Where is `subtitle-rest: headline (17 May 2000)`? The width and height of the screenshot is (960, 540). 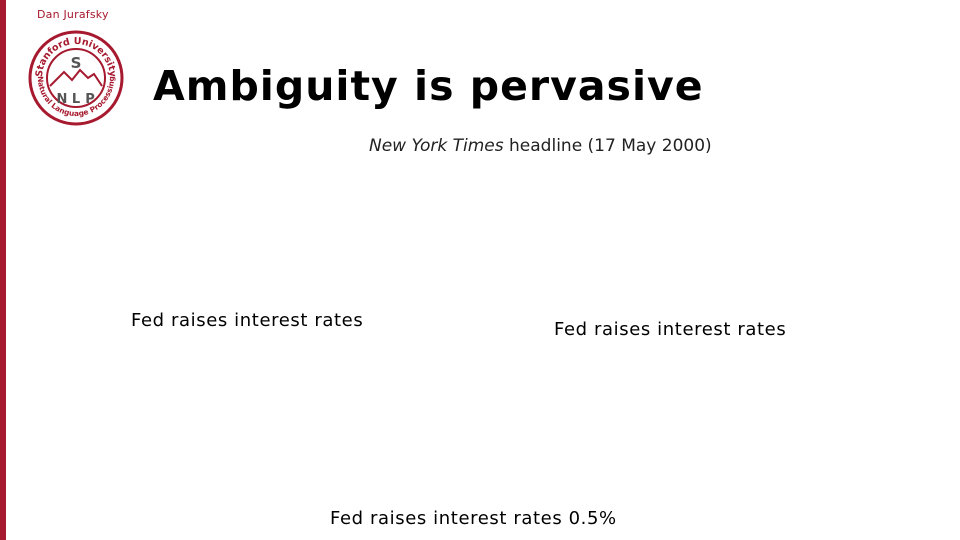 subtitle-rest: headline (17 May 2000) is located at coordinates (607, 146).